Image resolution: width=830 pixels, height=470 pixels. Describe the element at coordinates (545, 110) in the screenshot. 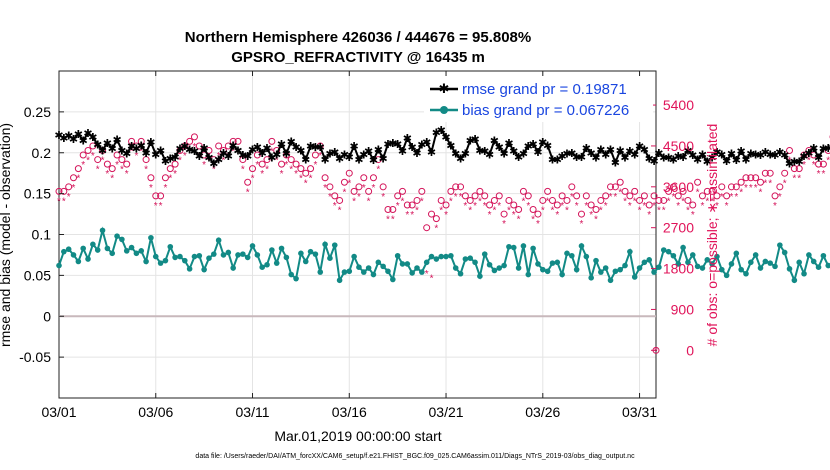

I see `legend-bias-label: bias grand pr = 0.067226` at that location.